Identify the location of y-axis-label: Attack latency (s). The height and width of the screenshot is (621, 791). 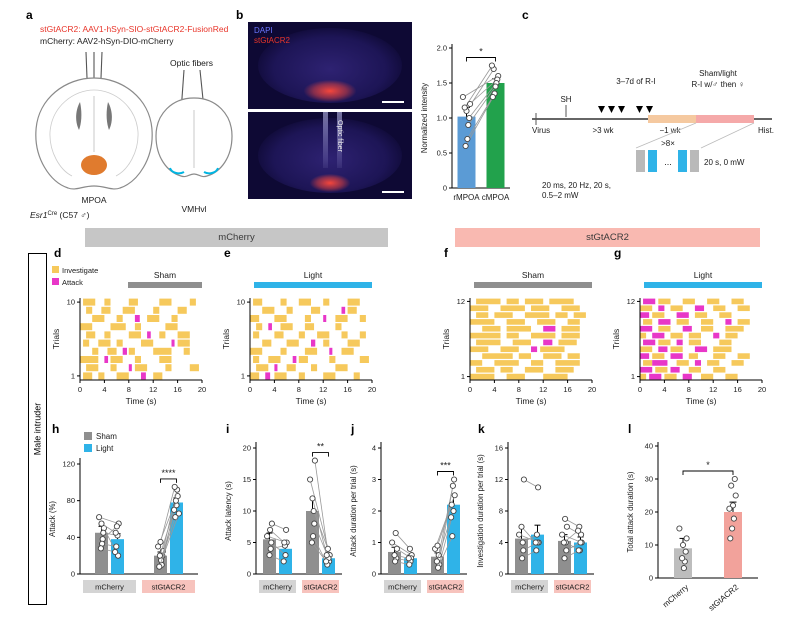
(228, 511).